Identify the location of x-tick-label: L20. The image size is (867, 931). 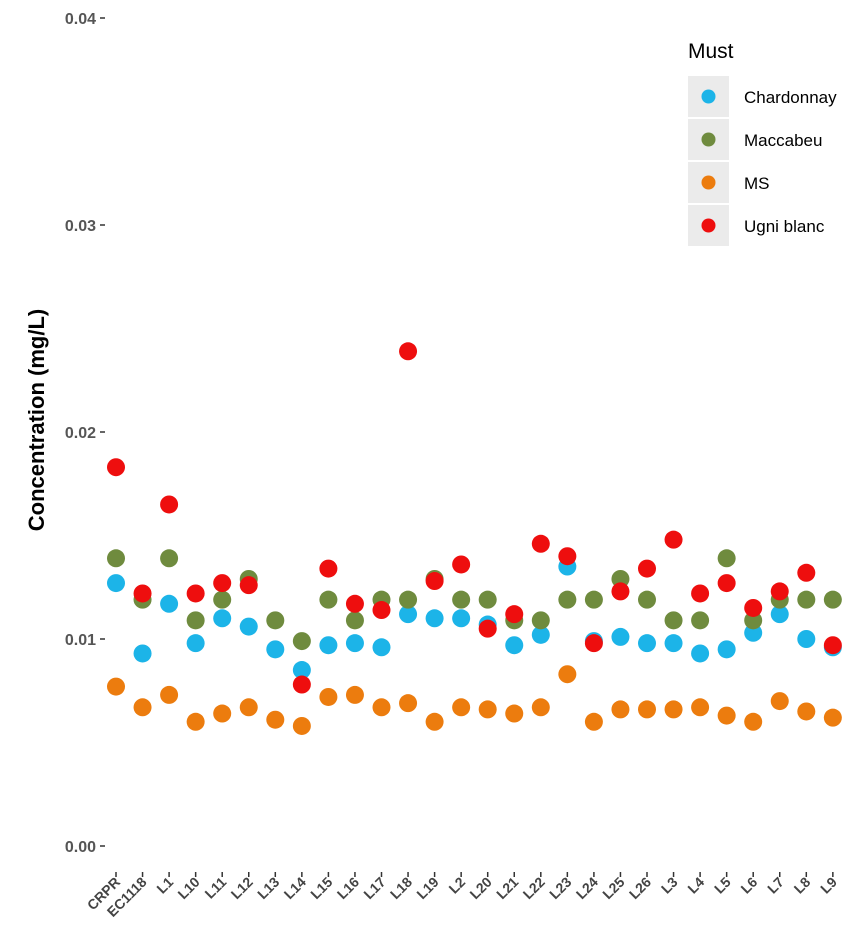
(480, 888).